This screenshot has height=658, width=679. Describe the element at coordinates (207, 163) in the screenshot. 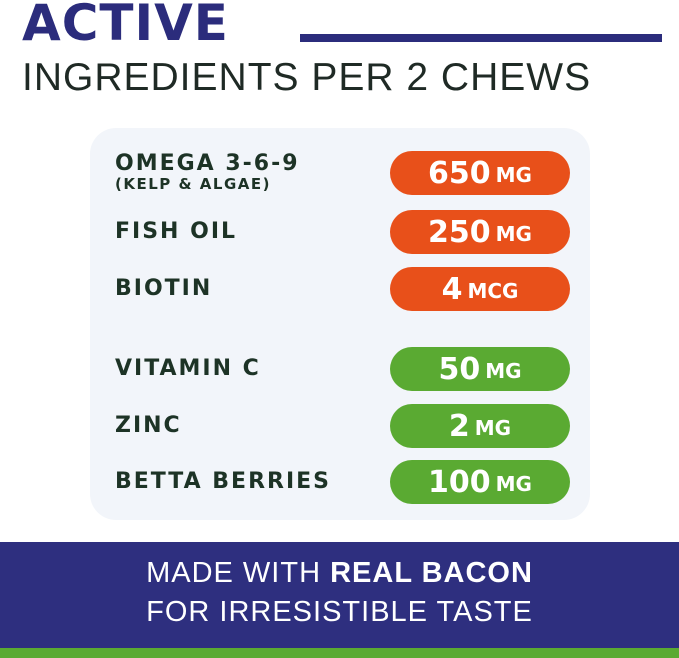

I see `ingredient-name: OMEGA 3-6-9` at that location.